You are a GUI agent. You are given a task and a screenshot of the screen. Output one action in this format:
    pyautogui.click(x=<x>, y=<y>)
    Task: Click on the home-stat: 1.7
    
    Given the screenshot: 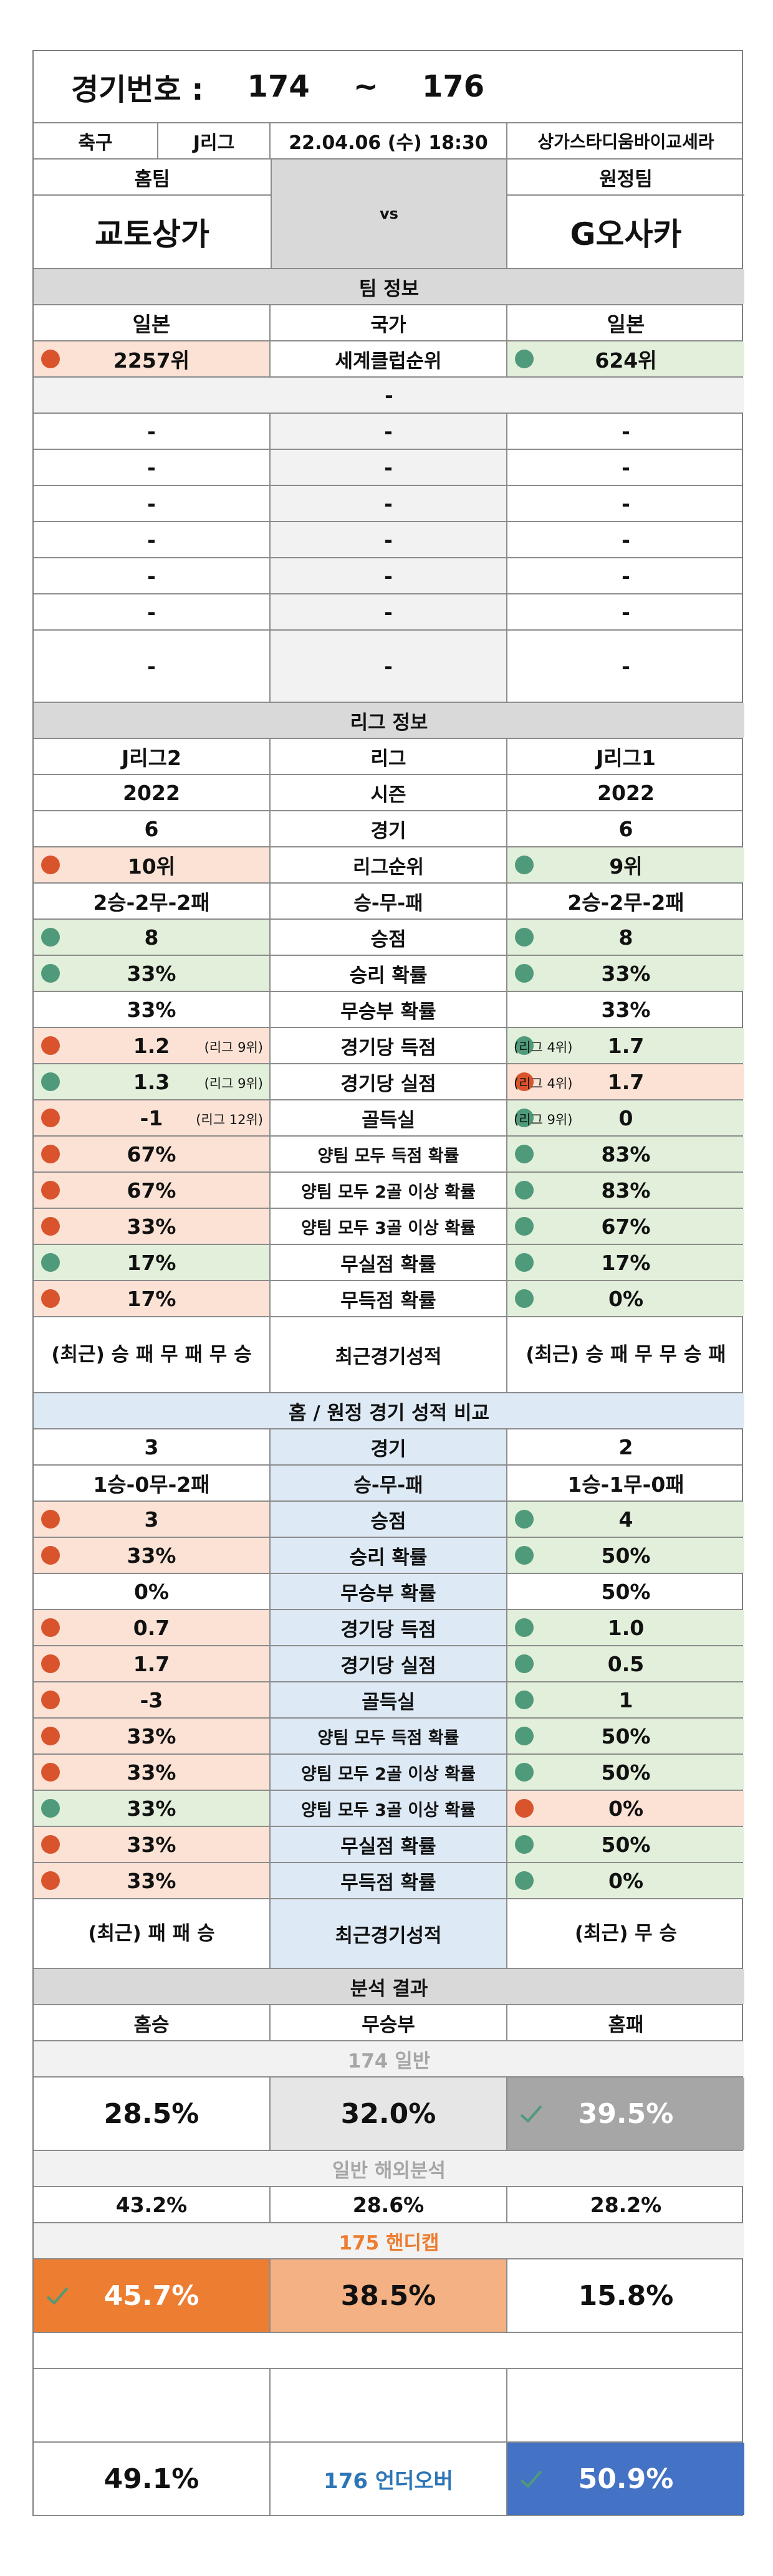 What is the action you would take?
    pyautogui.click(x=153, y=1664)
    